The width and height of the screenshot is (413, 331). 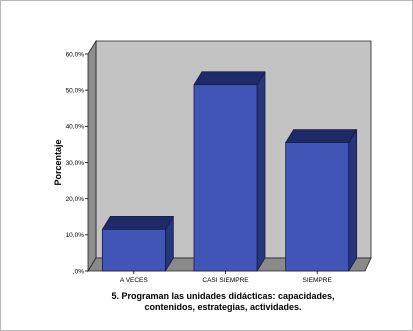 I want to click on y-tick-label: 20,0%, so click(x=75, y=199).